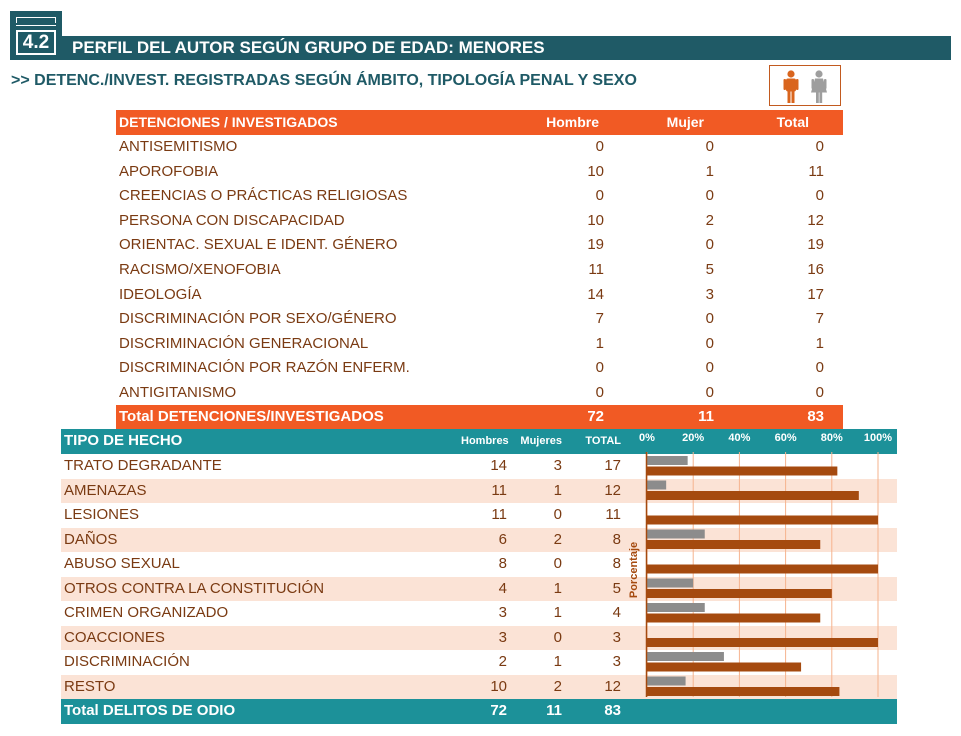 The height and width of the screenshot is (736, 961). Describe the element at coordinates (499, 490) in the screenshot. I see `table2-row-hombres: 11` at that location.